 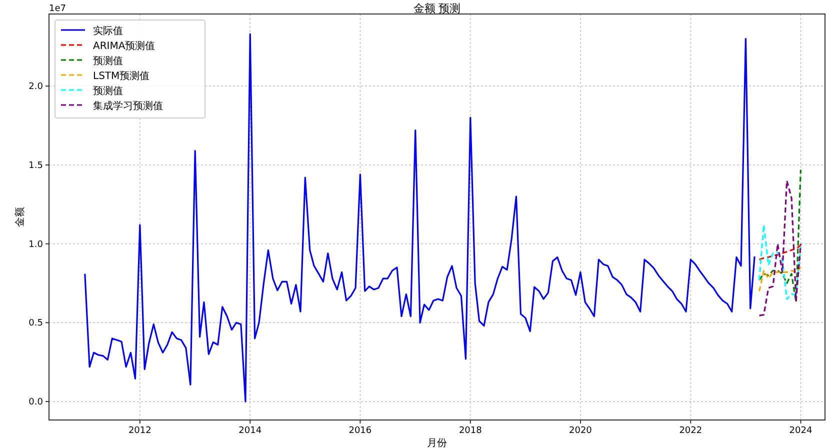 What do you see at coordinates (35, 165) in the screenshot?
I see `y-tick-label: 1.5` at bounding box center [35, 165].